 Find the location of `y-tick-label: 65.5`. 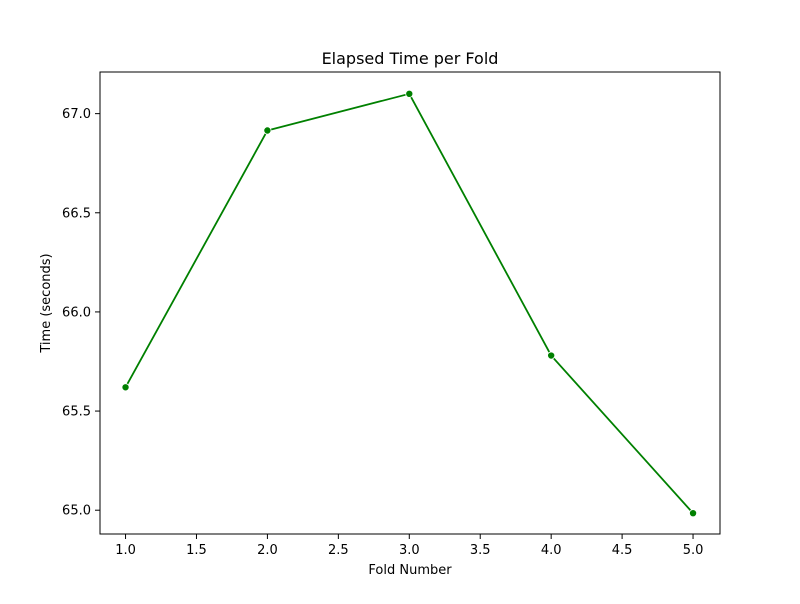

y-tick-label: 65.5 is located at coordinates (76, 412).